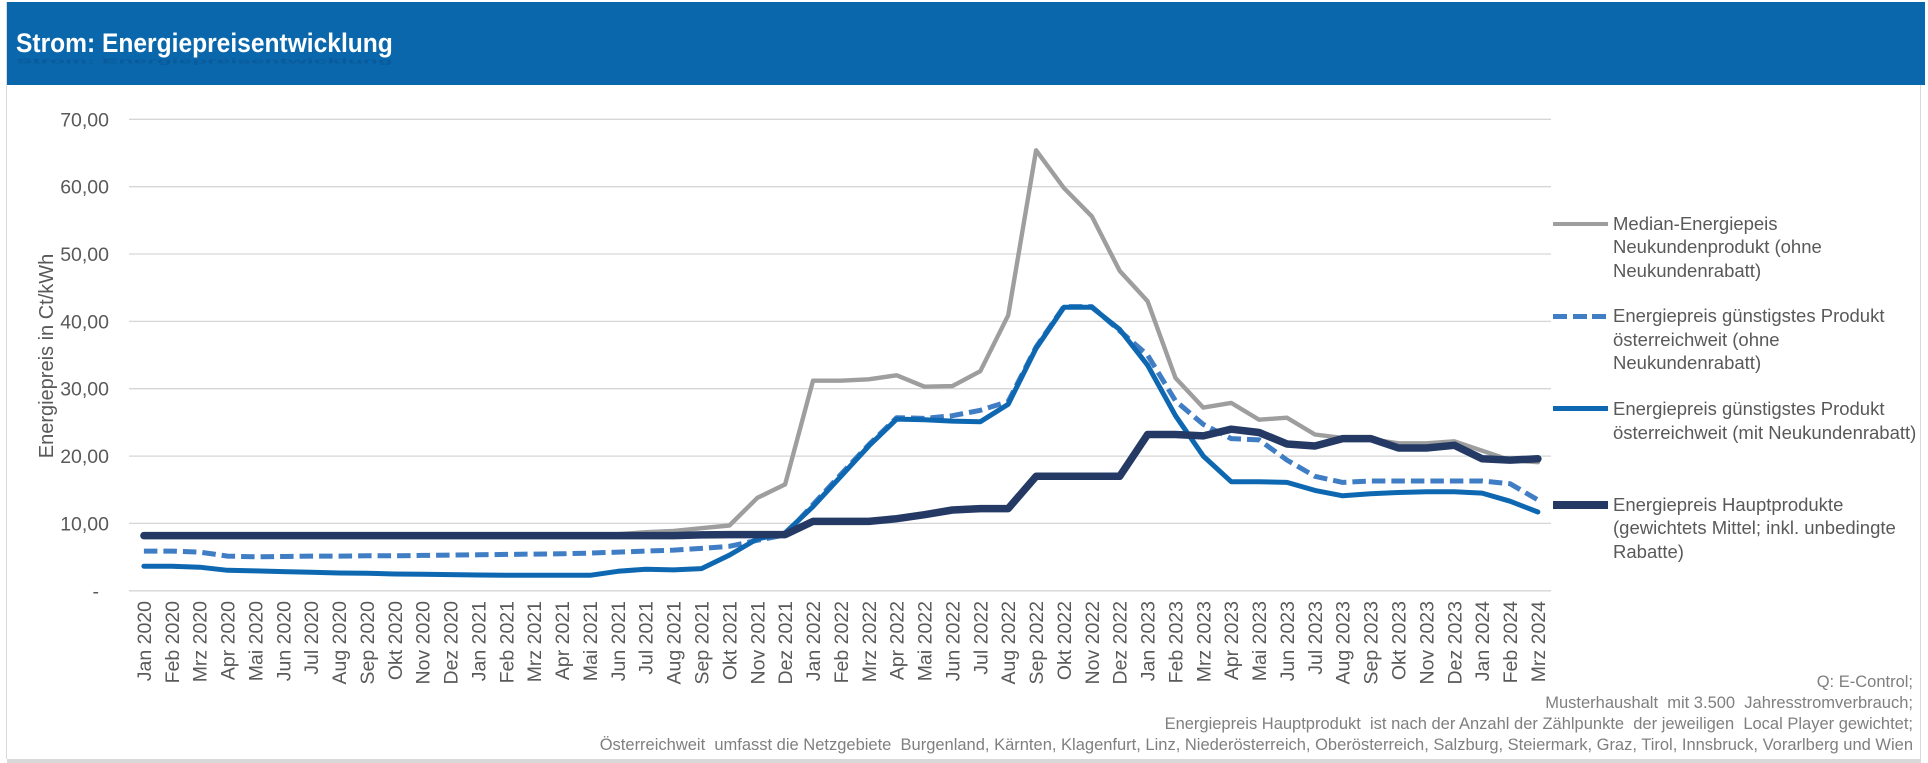 This screenshot has height=763, width=1928. I want to click on svg-text: Apr 2021, so click(563, 640).